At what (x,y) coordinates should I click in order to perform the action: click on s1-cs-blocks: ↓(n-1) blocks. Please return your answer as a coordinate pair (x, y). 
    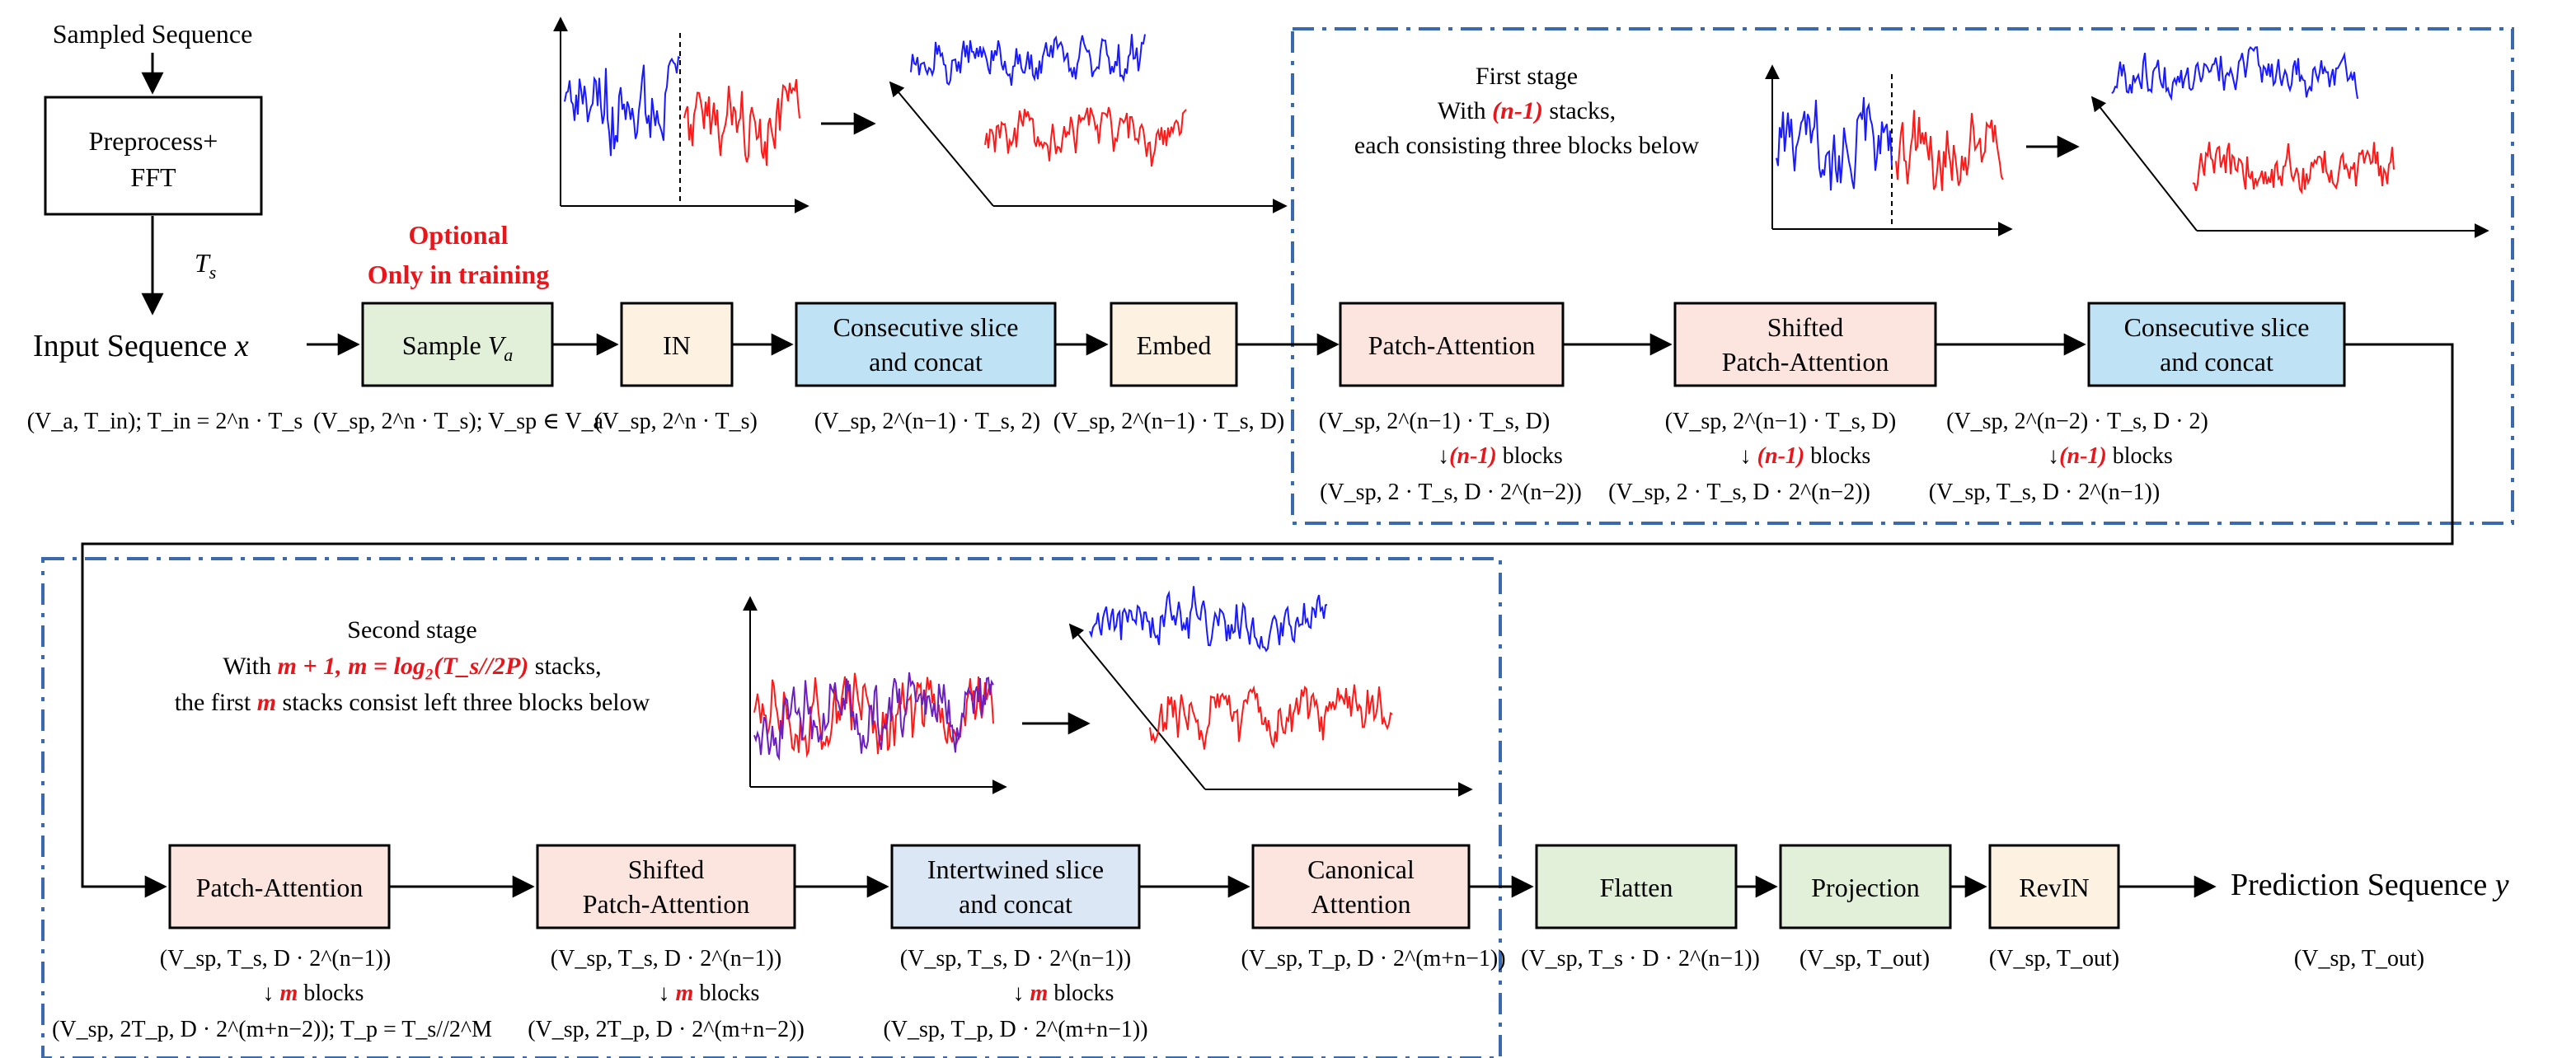
    Looking at the image, I should click on (2110, 456).